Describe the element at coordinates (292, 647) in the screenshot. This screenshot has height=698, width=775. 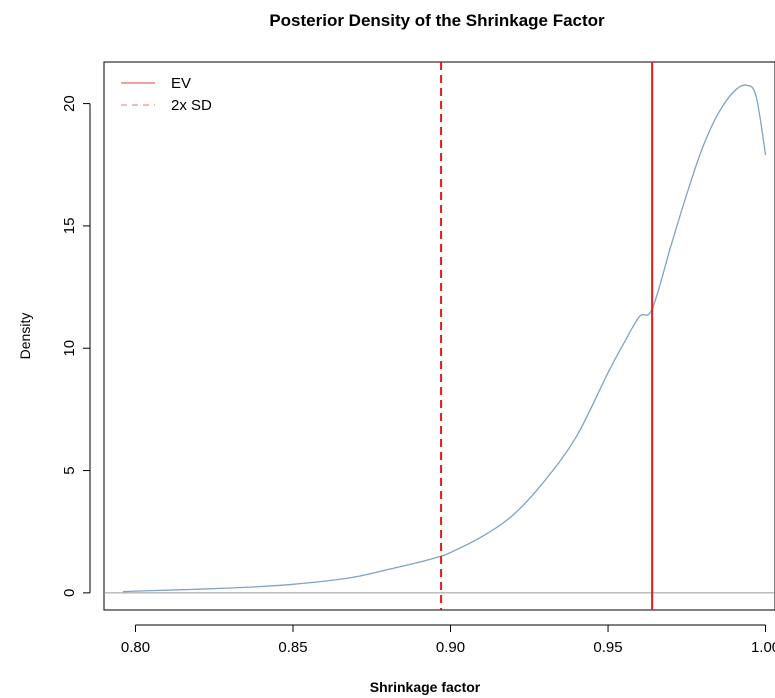
I see `x-tick-label: 0.85` at that location.